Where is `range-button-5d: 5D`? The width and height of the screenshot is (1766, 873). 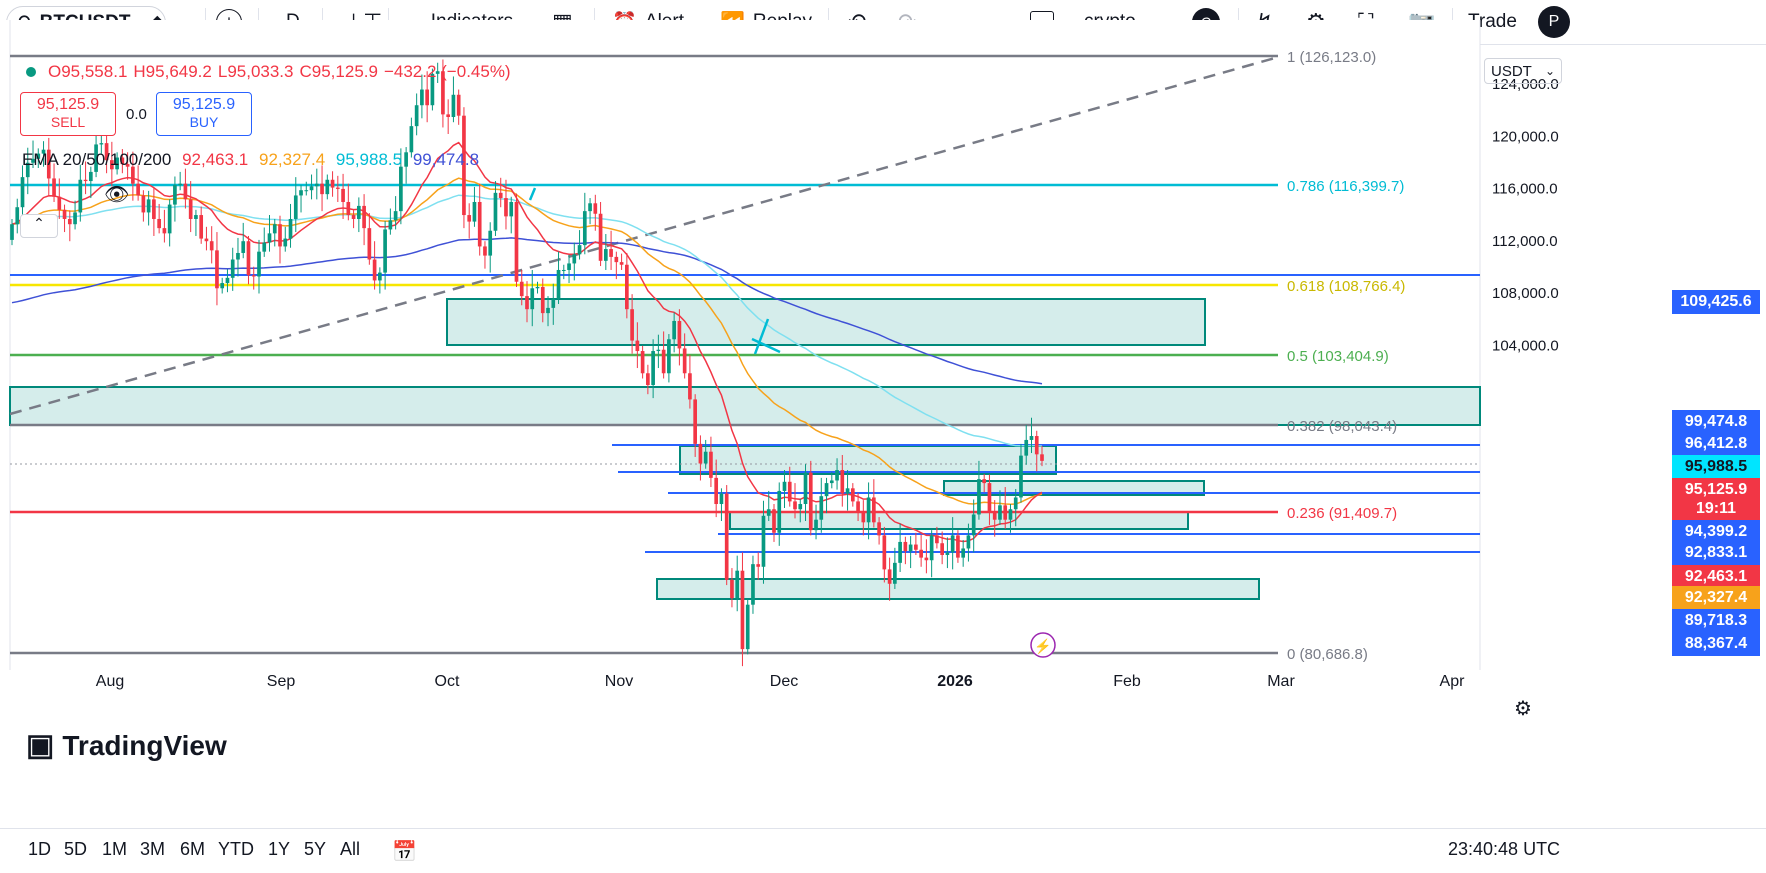 range-button-5d: 5D is located at coordinates (76, 849).